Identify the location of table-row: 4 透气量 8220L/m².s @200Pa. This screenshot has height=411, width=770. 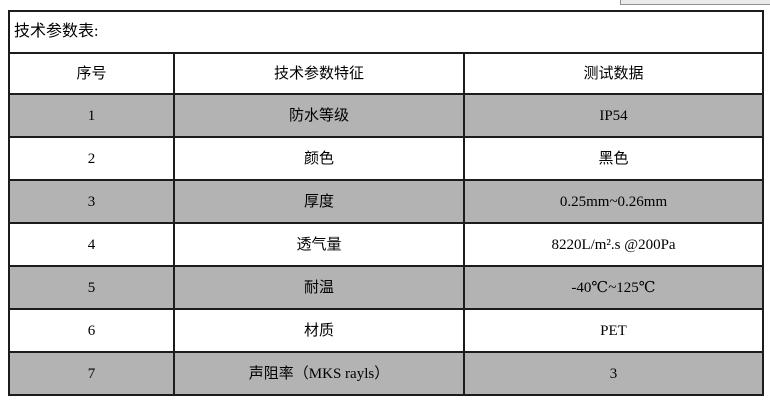
(386, 244).